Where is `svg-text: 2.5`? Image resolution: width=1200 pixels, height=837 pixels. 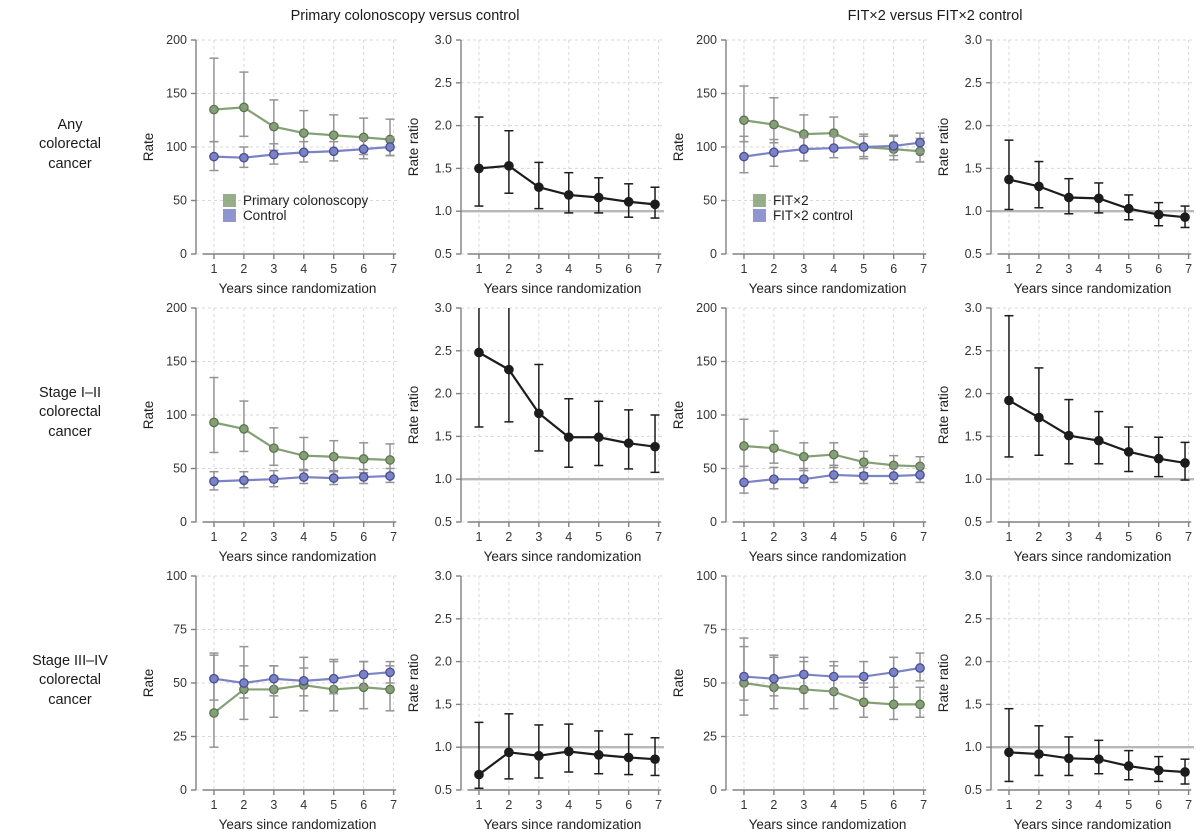
svg-text: 2.5 is located at coordinates (443, 619).